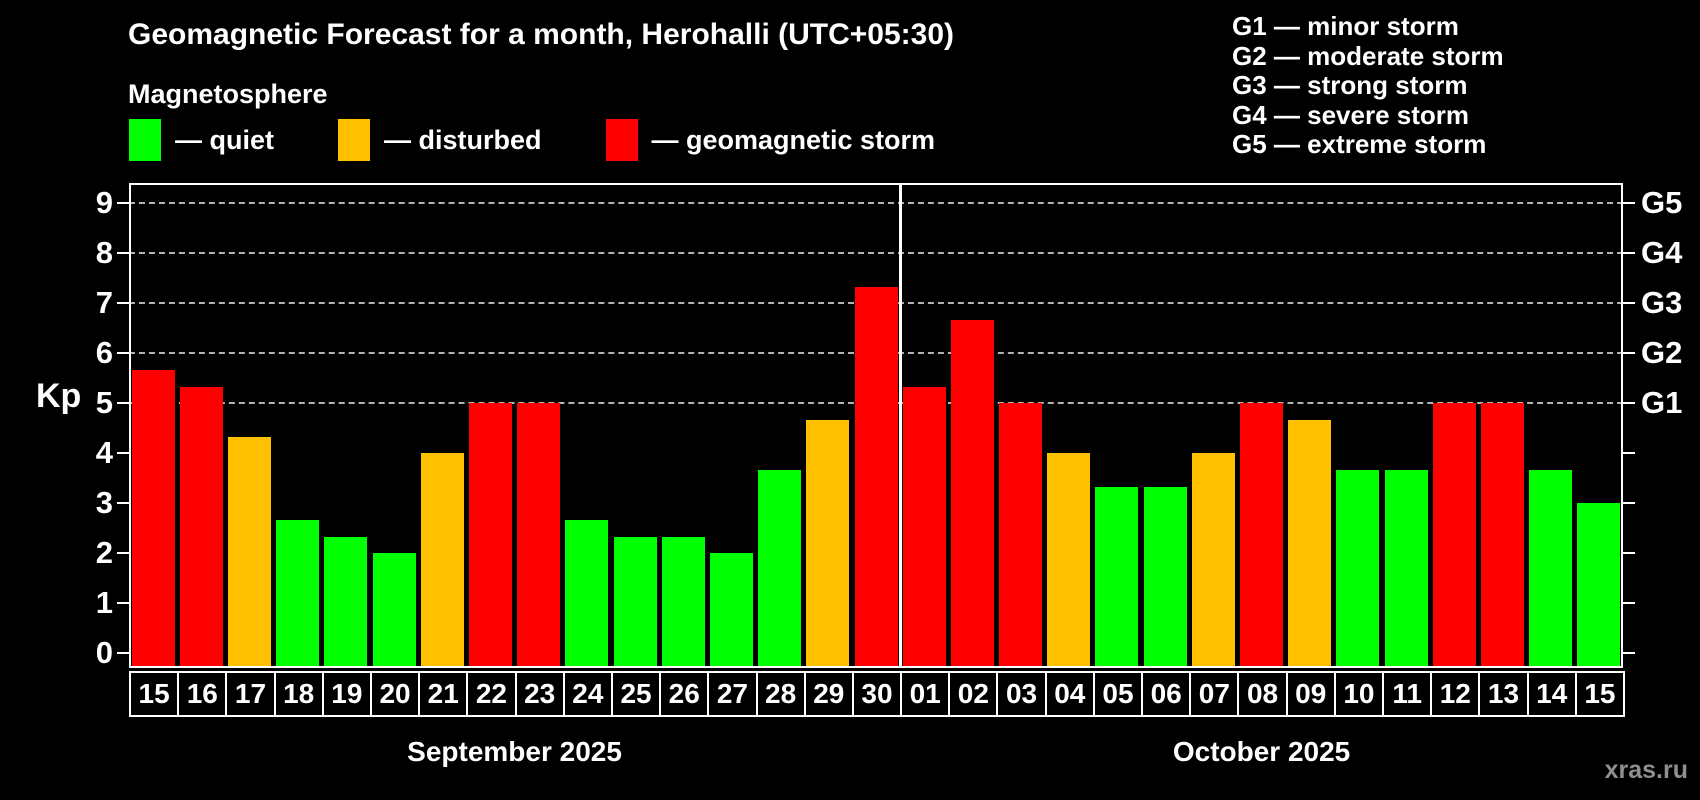 The width and height of the screenshot is (1700, 800). What do you see at coordinates (228, 94) in the screenshot?
I see `chart-subtitle: Magnetosphere` at bounding box center [228, 94].